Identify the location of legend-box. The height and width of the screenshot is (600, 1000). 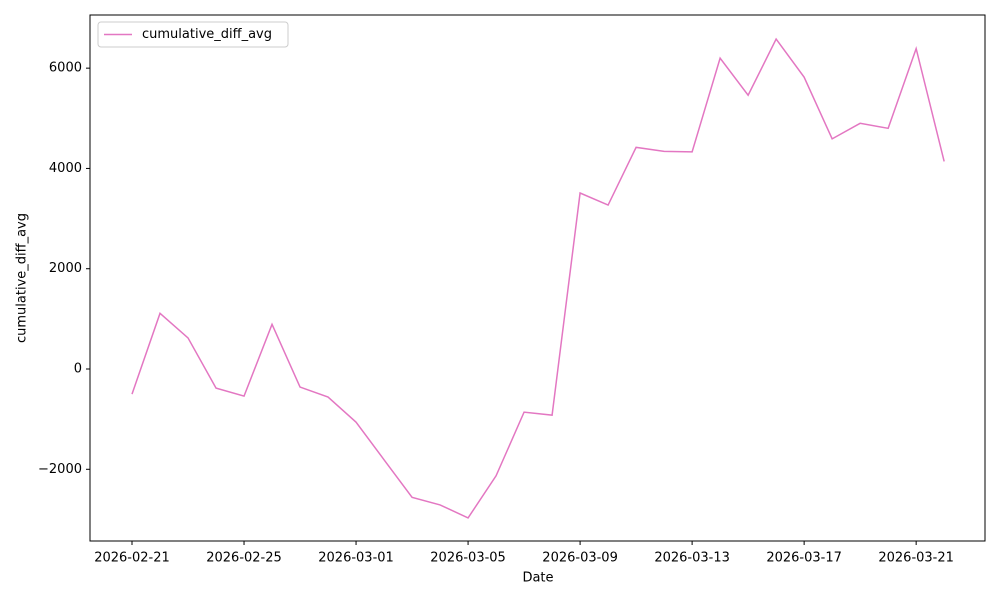
(193, 34).